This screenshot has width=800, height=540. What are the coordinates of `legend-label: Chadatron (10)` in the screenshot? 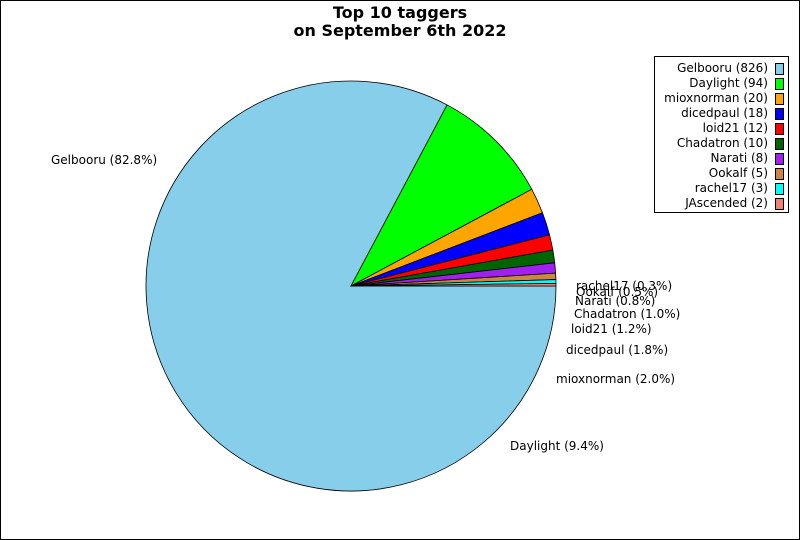 It's located at (722, 143).